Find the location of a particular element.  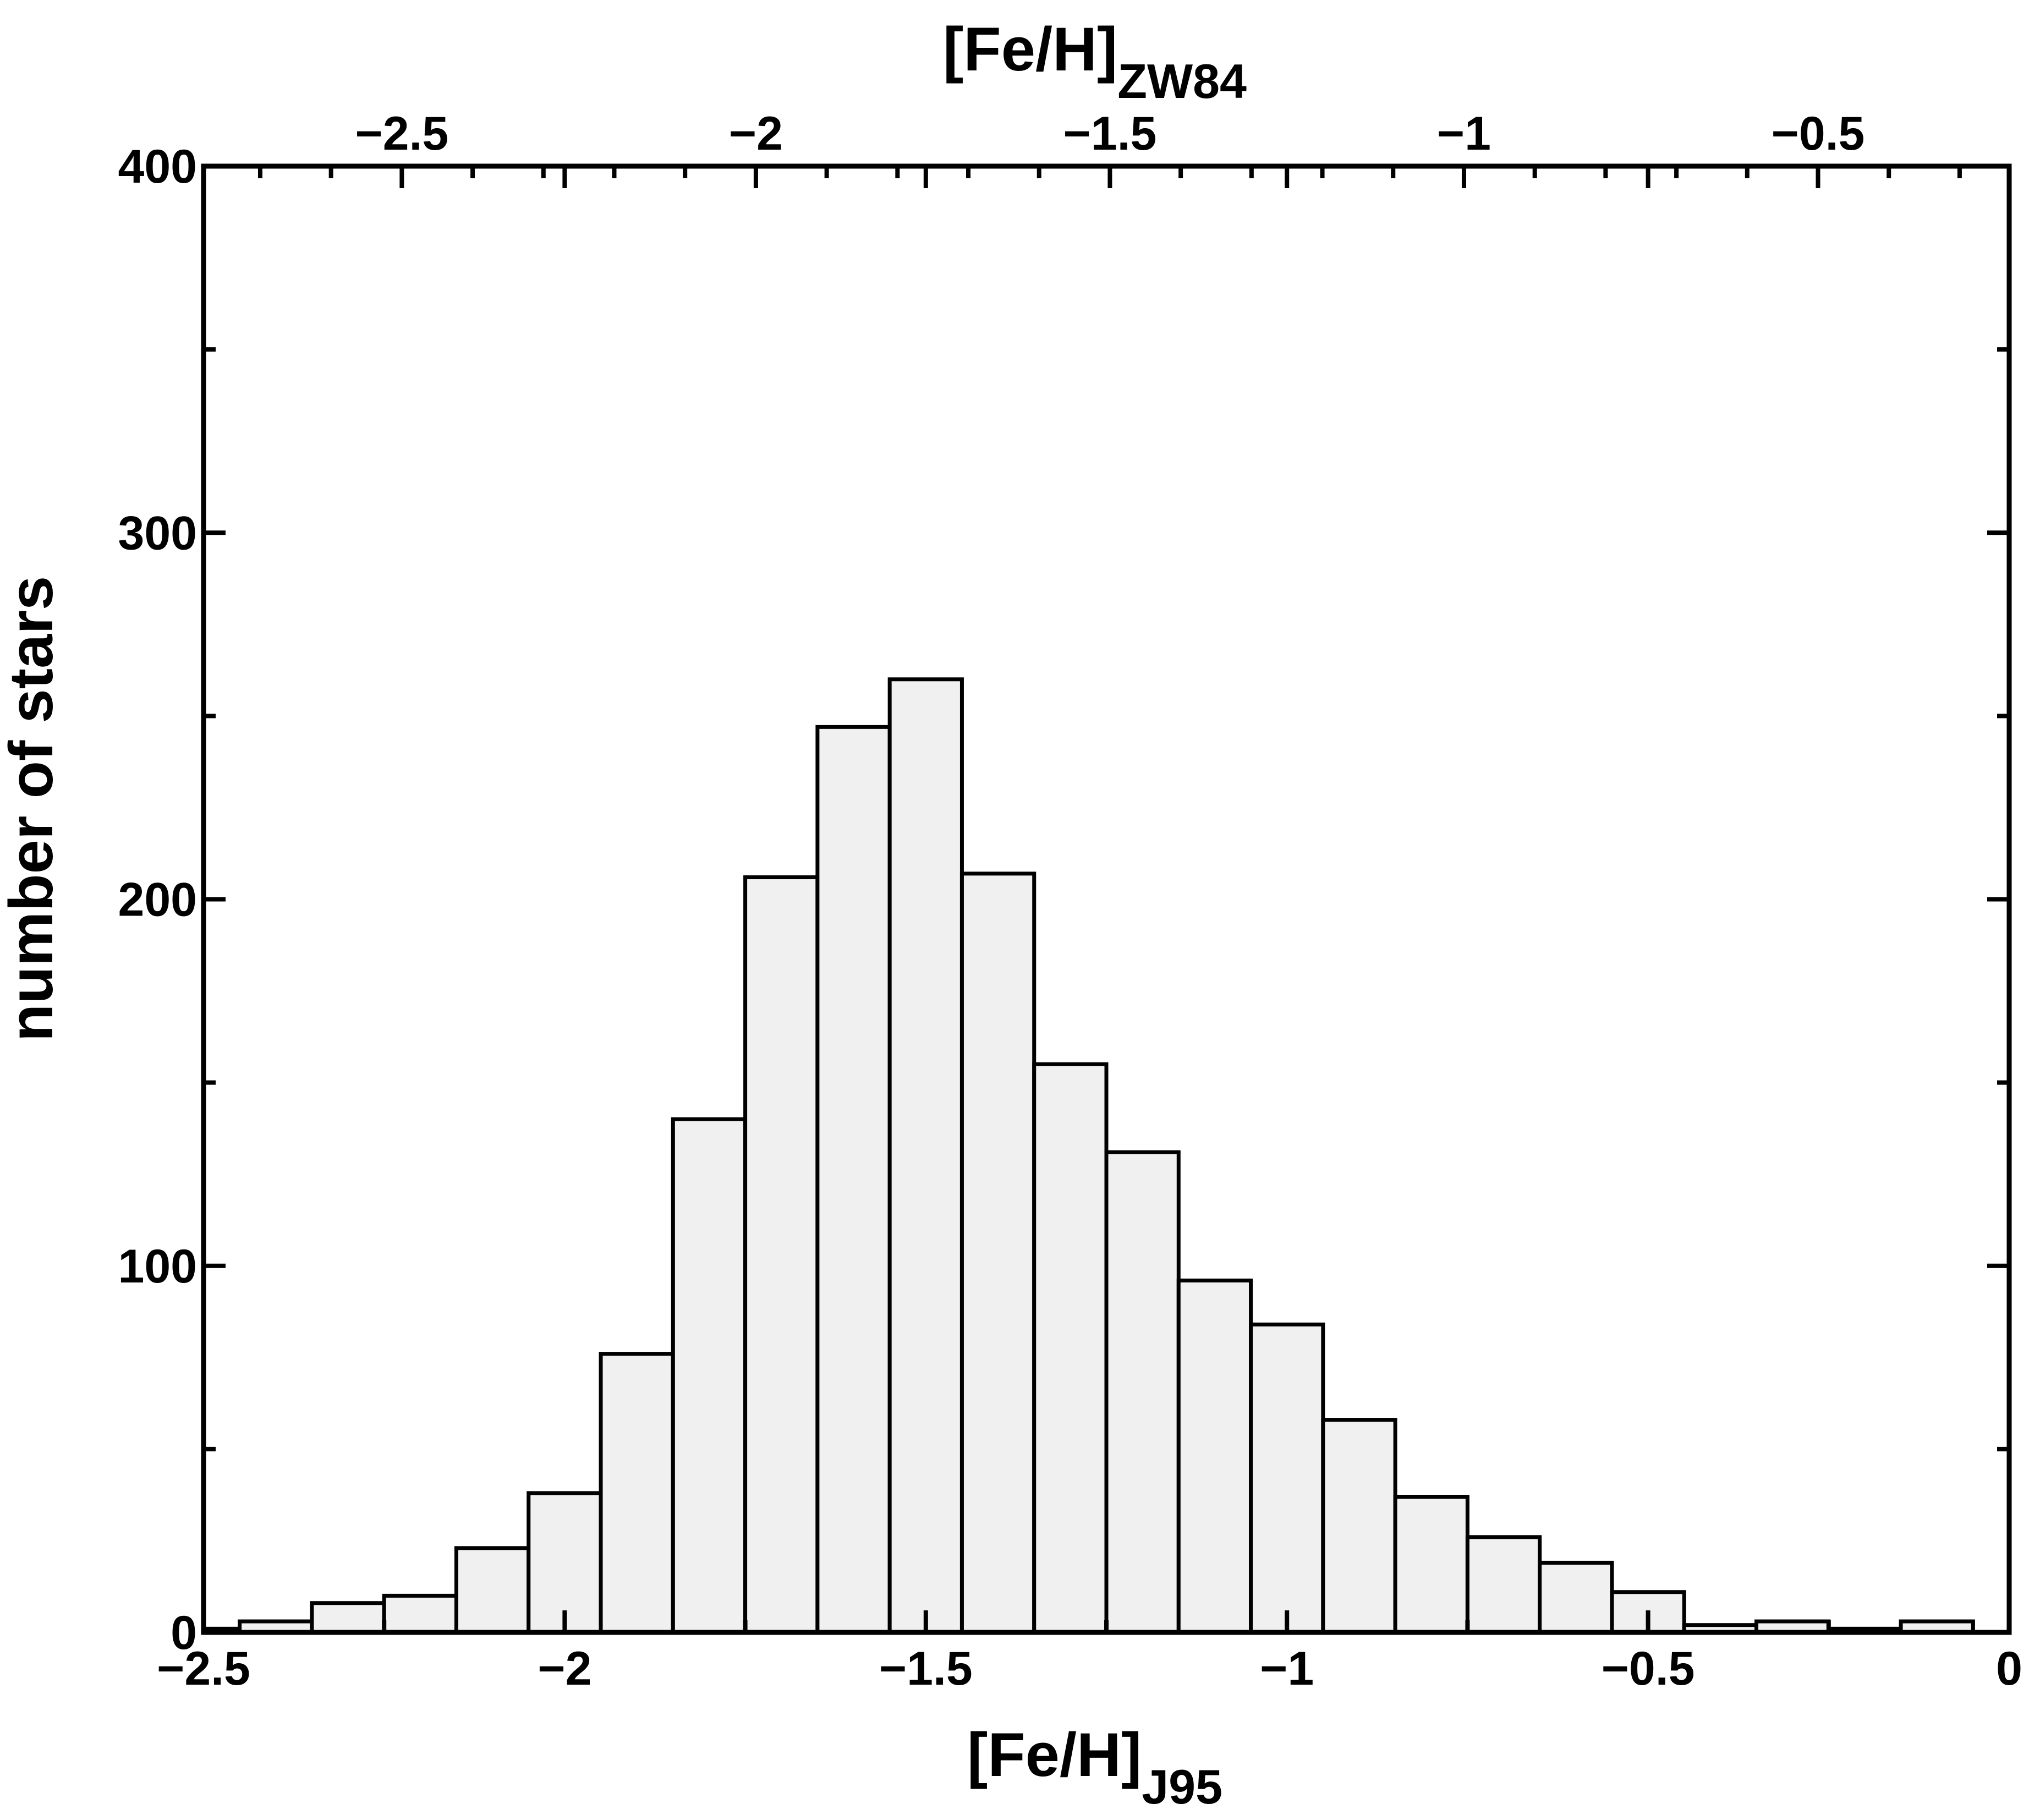

y-tick-label: 0 is located at coordinates (184, 1633).